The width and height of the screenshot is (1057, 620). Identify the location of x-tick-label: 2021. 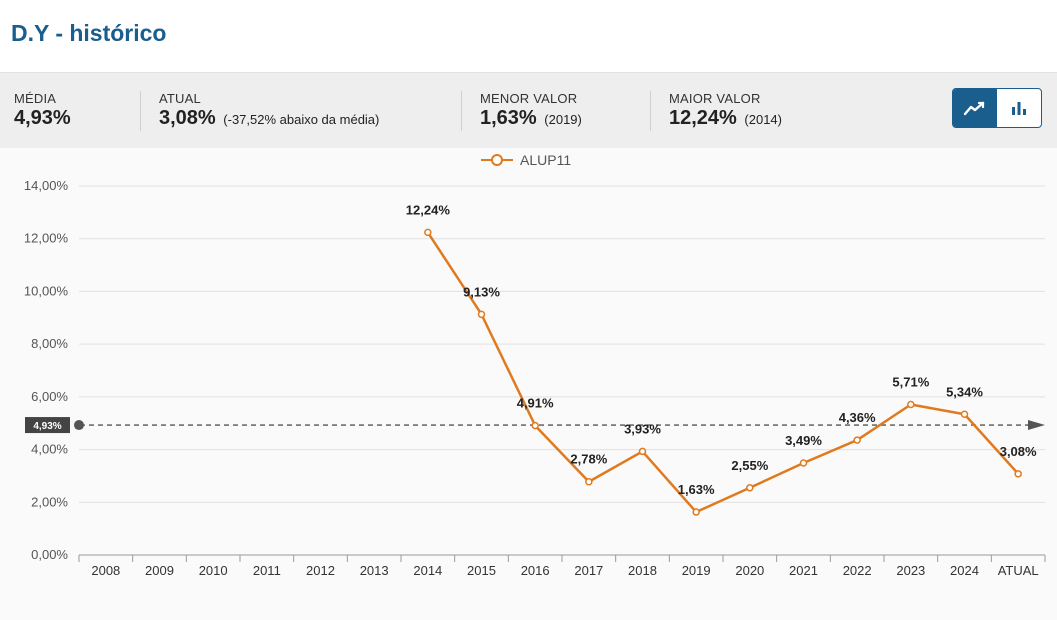
(803, 570).